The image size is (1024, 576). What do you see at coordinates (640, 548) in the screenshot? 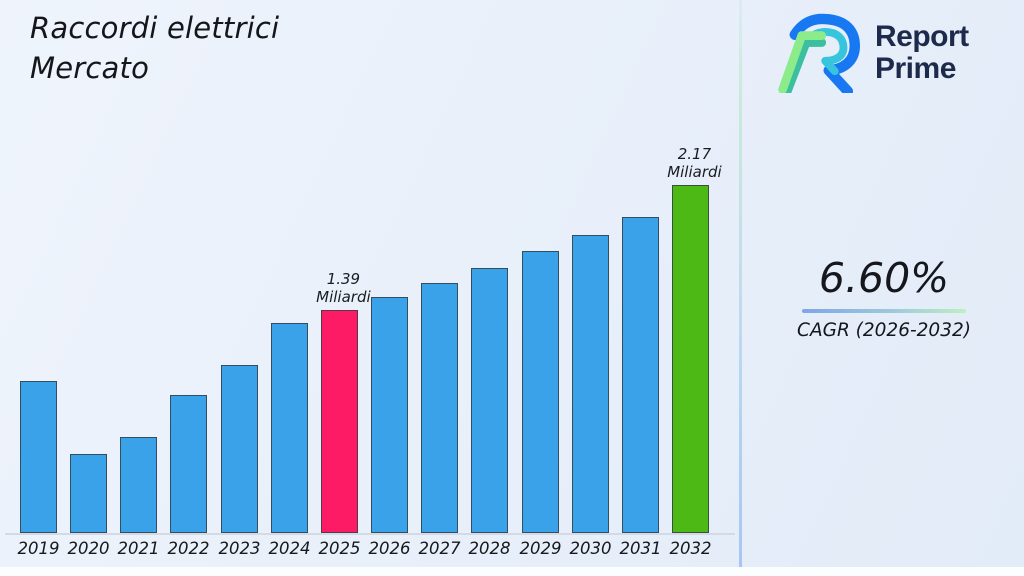
I see `x-tick-2031: 2031` at bounding box center [640, 548].